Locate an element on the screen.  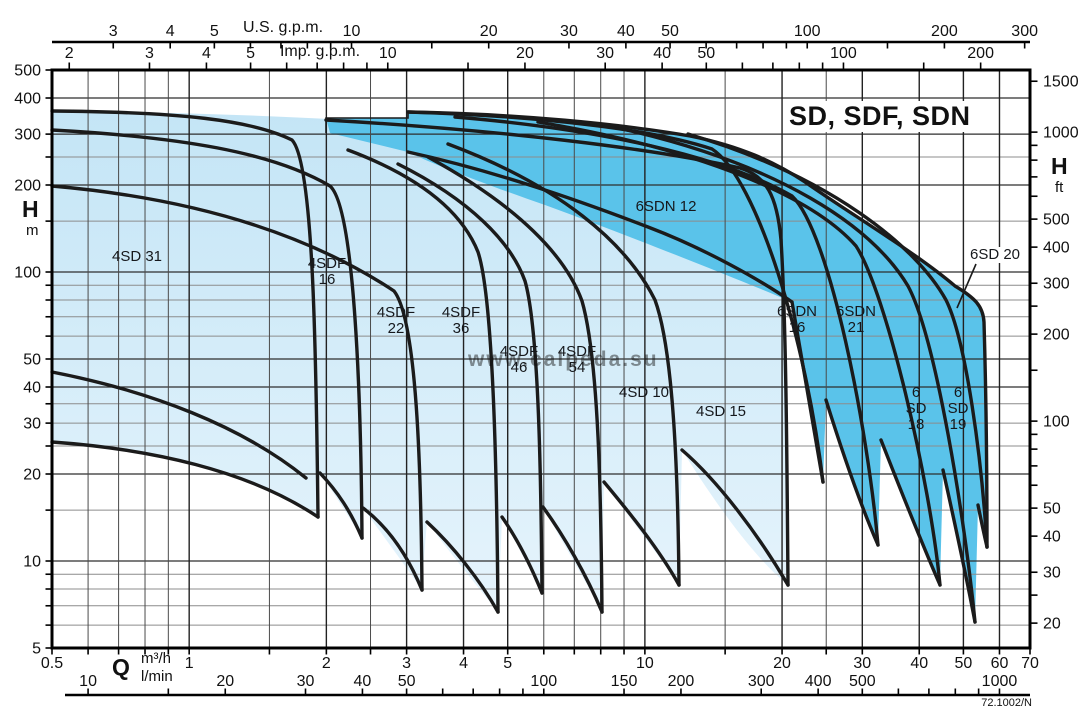
pump-label-line: 21 is located at coordinates (856, 327).